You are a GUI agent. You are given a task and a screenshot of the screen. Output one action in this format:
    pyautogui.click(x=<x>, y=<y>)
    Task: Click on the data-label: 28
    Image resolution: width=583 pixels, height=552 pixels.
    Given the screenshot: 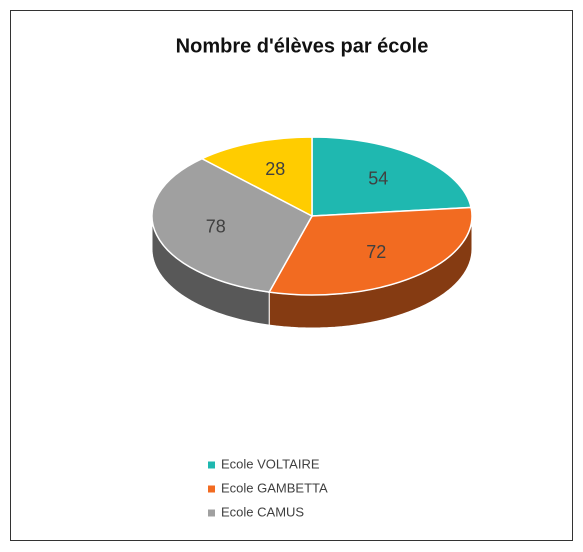 What is the action you would take?
    pyautogui.click(x=275, y=169)
    